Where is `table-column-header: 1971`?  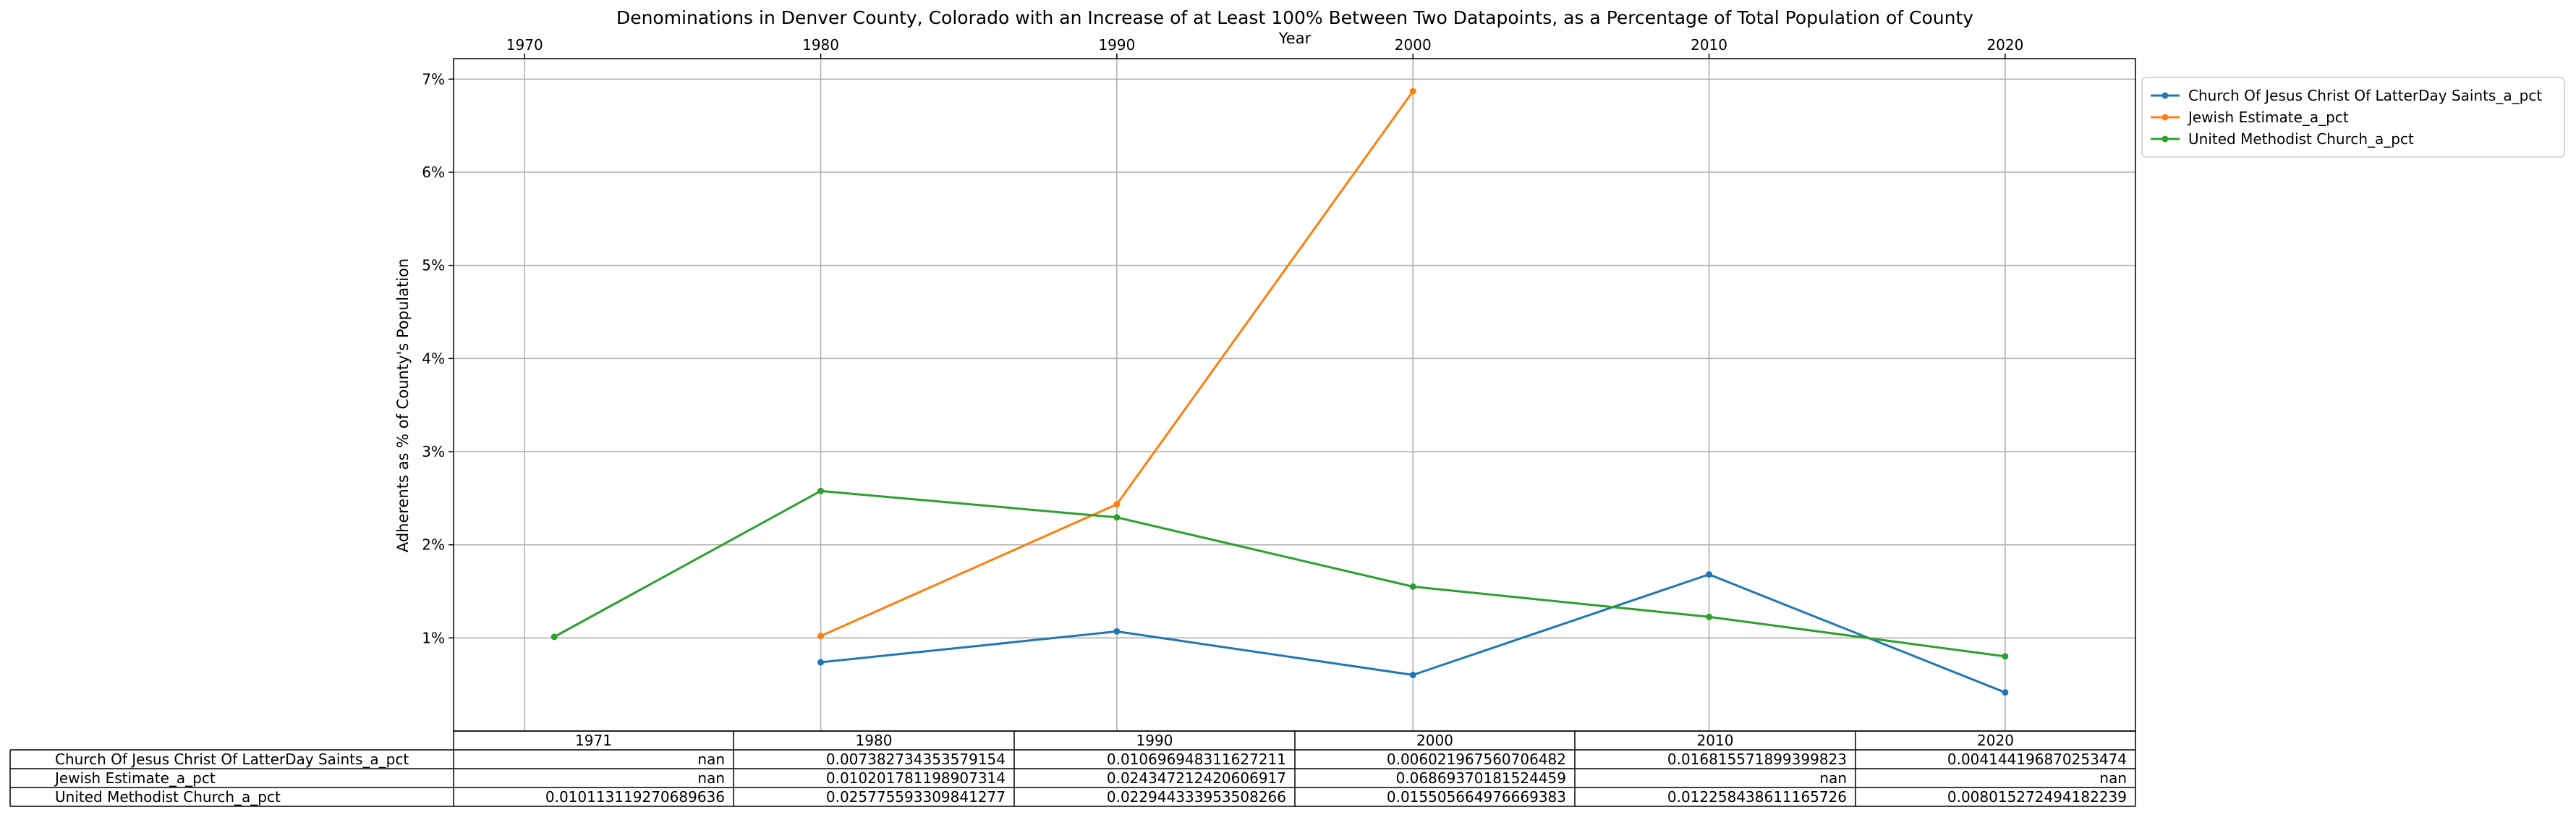 table-column-header: 1971 is located at coordinates (593, 740).